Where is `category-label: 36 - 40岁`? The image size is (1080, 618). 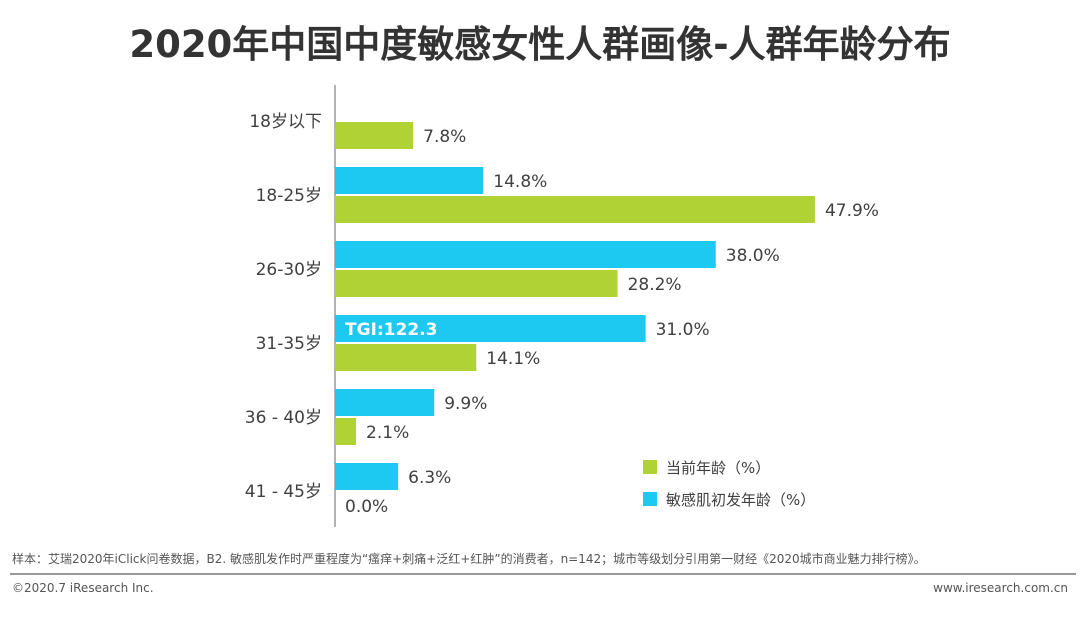 category-label: 36 - 40岁 is located at coordinates (283, 418).